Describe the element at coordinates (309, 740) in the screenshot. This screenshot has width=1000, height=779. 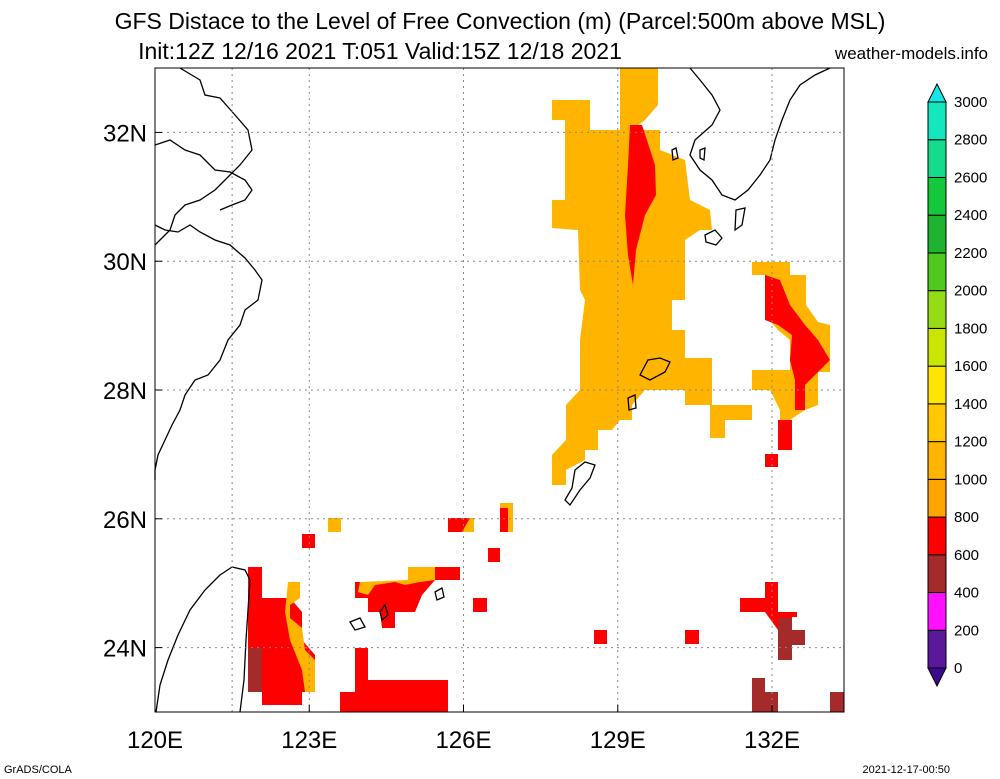
I see `lon-tick-label: 123E` at that location.